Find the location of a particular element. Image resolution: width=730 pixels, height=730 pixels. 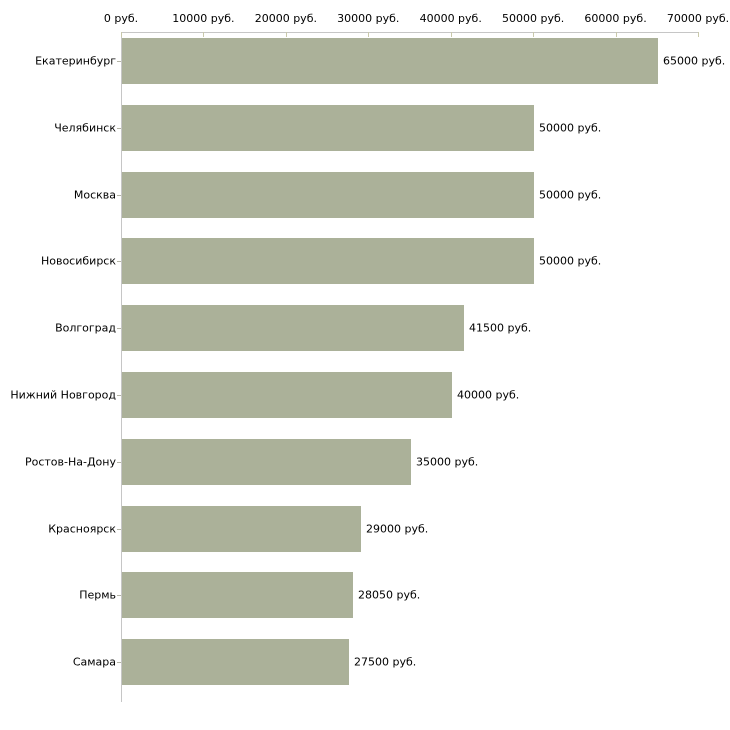

x-axis-tick-label: 10000 руб. is located at coordinates (203, 18).